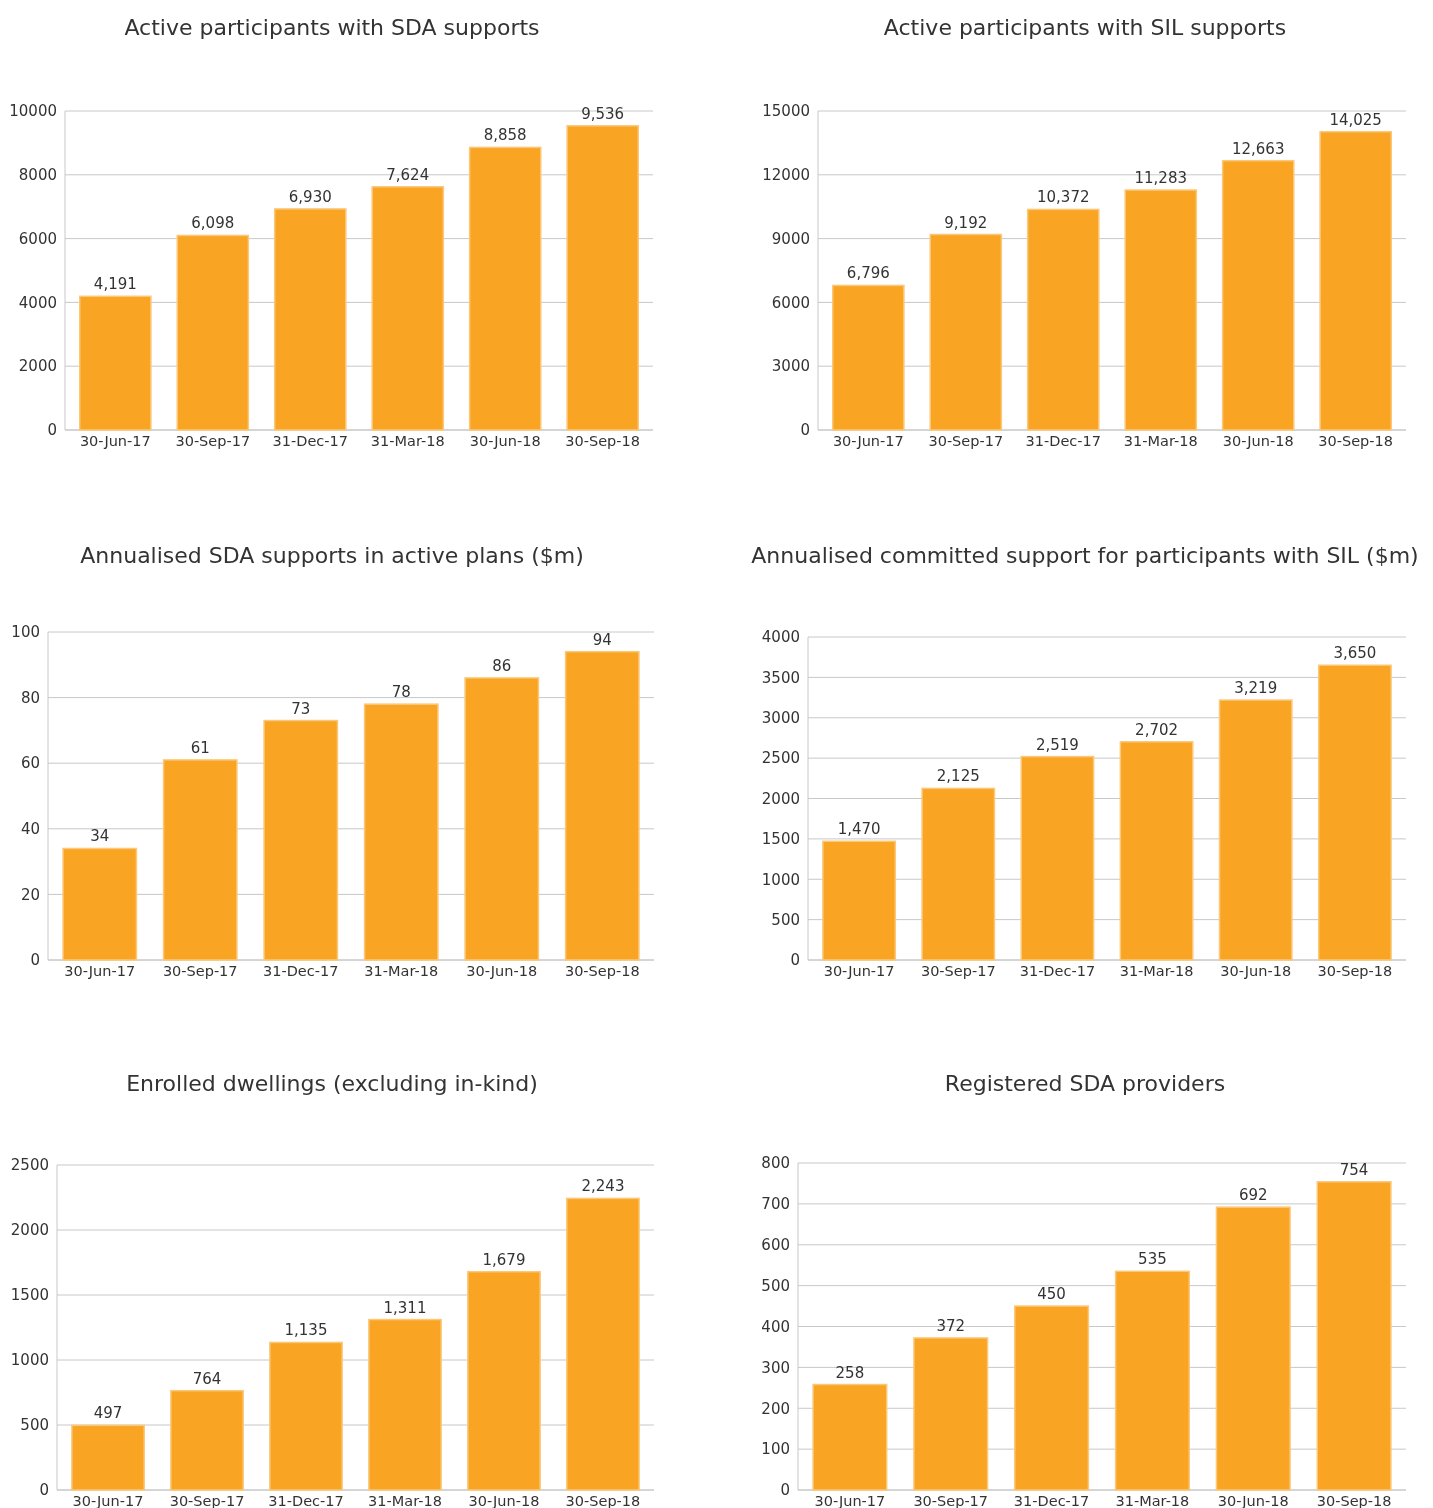  What do you see at coordinates (108, 1413) in the screenshot?
I see `data-label: 497` at bounding box center [108, 1413].